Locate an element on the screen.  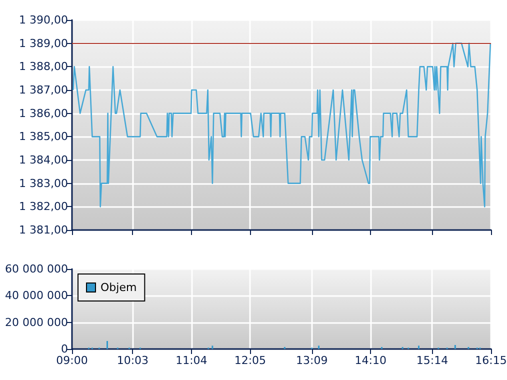
x-tick-label: 11:04 is located at coordinates (192, 360).